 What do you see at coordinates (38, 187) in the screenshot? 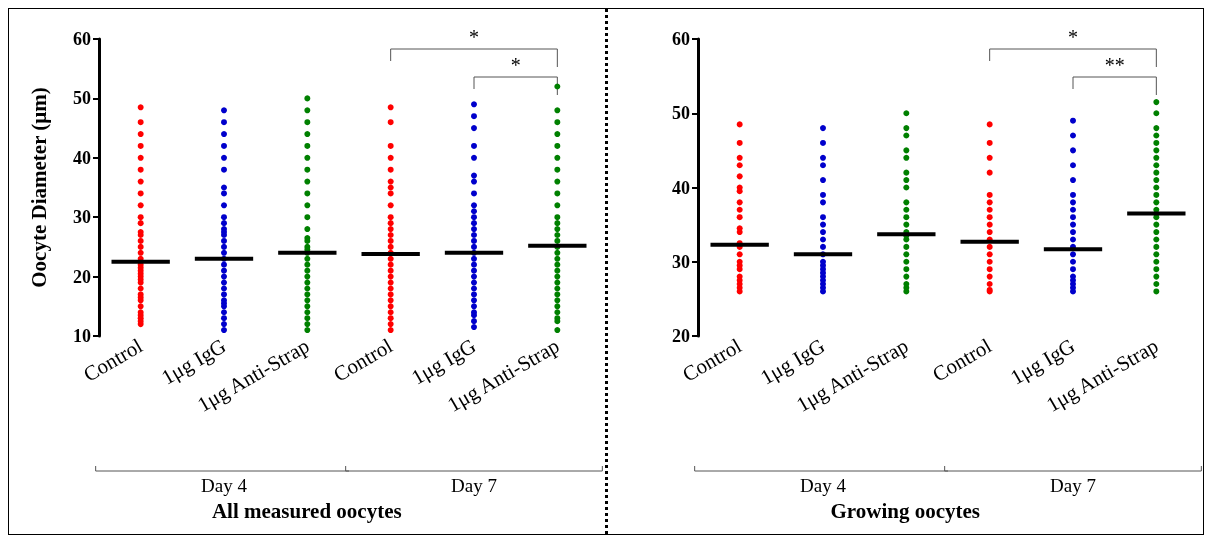
I see `y-axis-title: Oocyte Diameter (μm)` at bounding box center [38, 187].